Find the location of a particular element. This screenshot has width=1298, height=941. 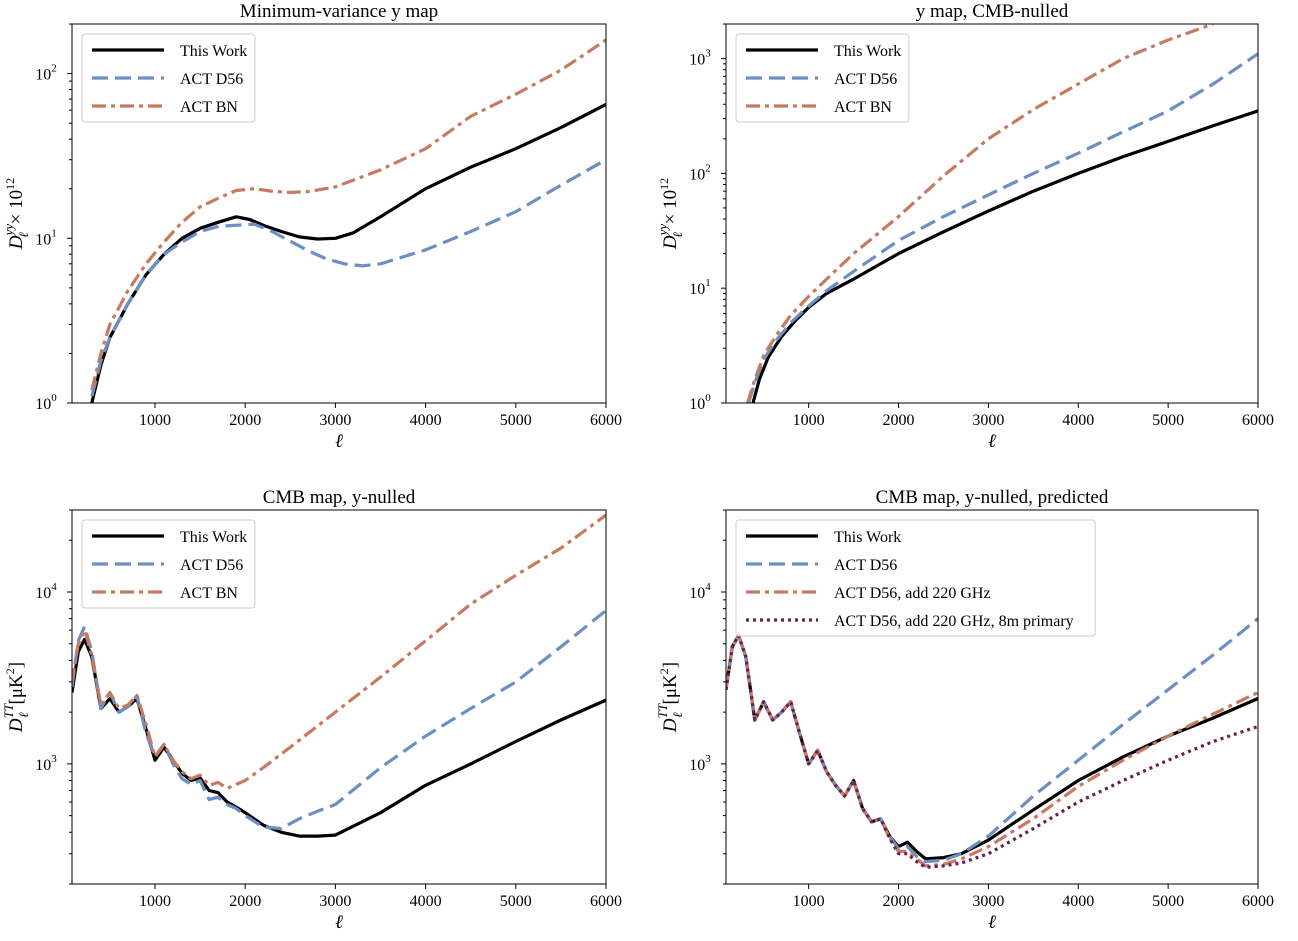

chart-title: y map, CMB-nulled is located at coordinates (992, 11).